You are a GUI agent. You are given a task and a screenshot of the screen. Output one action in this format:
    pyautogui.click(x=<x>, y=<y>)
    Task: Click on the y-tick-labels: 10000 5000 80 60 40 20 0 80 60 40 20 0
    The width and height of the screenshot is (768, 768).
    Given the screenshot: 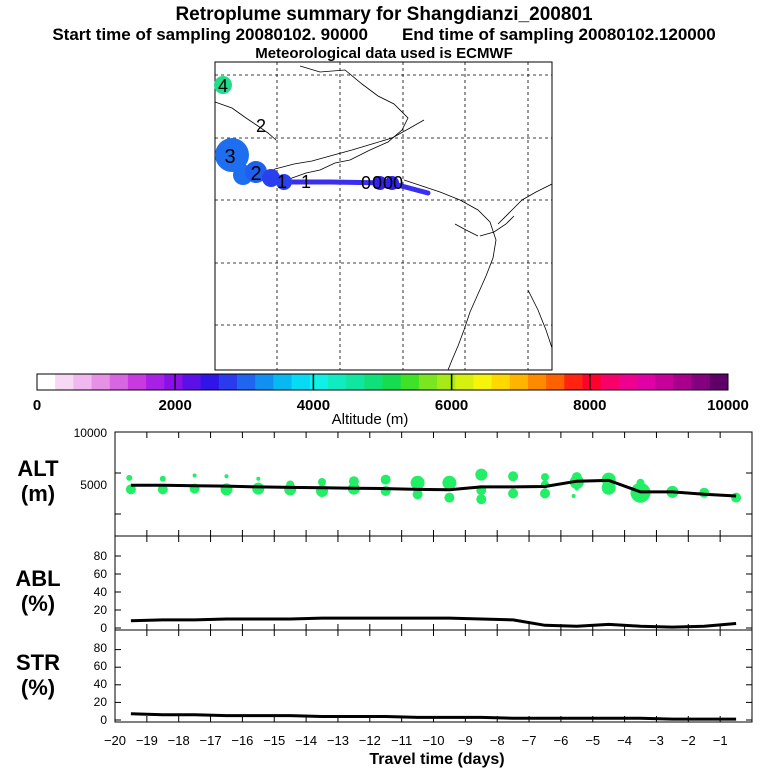 What is the action you would take?
    pyautogui.click(x=91, y=576)
    